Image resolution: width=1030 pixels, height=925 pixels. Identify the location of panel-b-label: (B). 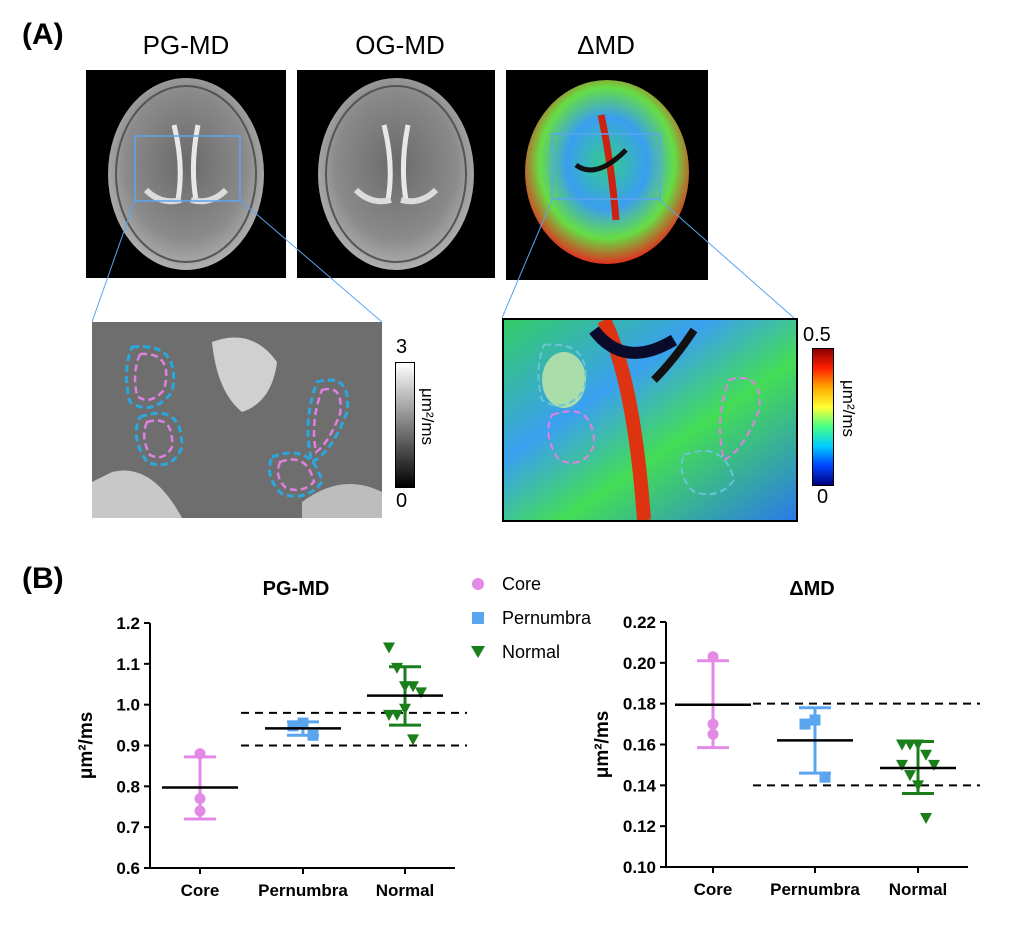
(43, 578).